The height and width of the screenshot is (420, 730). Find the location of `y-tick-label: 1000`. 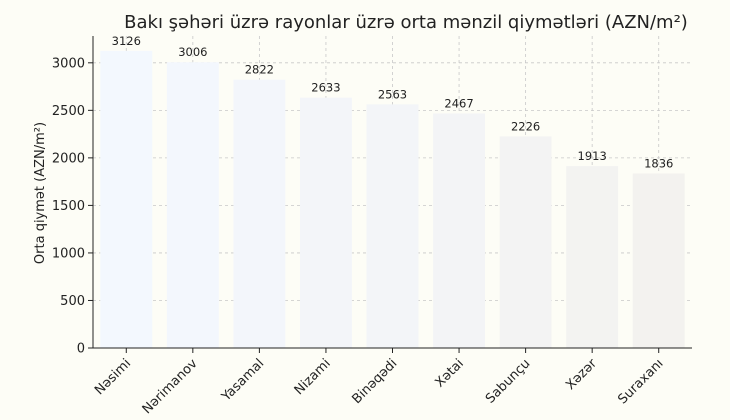

y-tick-label: 1000 is located at coordinates (68, 253).